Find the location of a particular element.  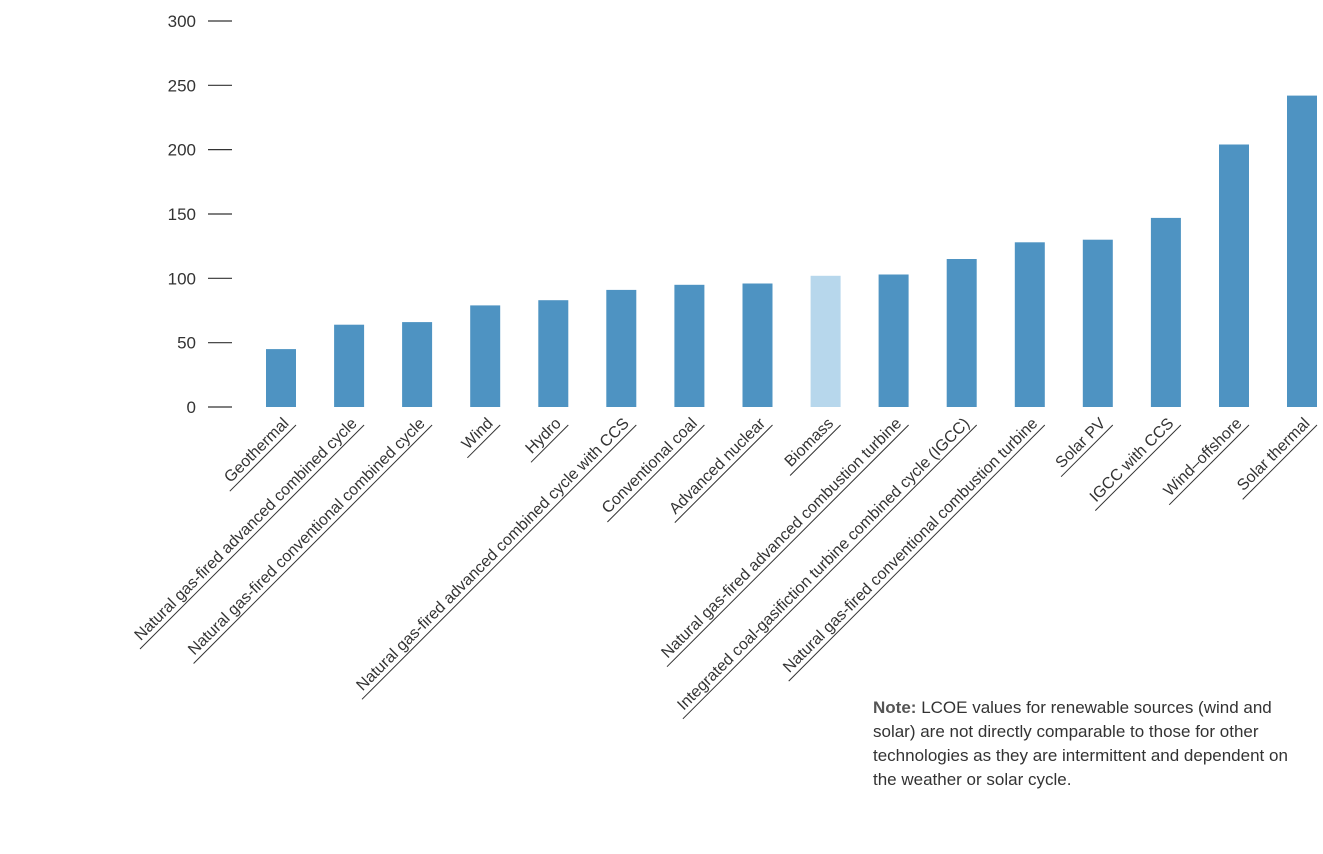

y-tick-label-200: 200 is located at coordinates (182, 150).